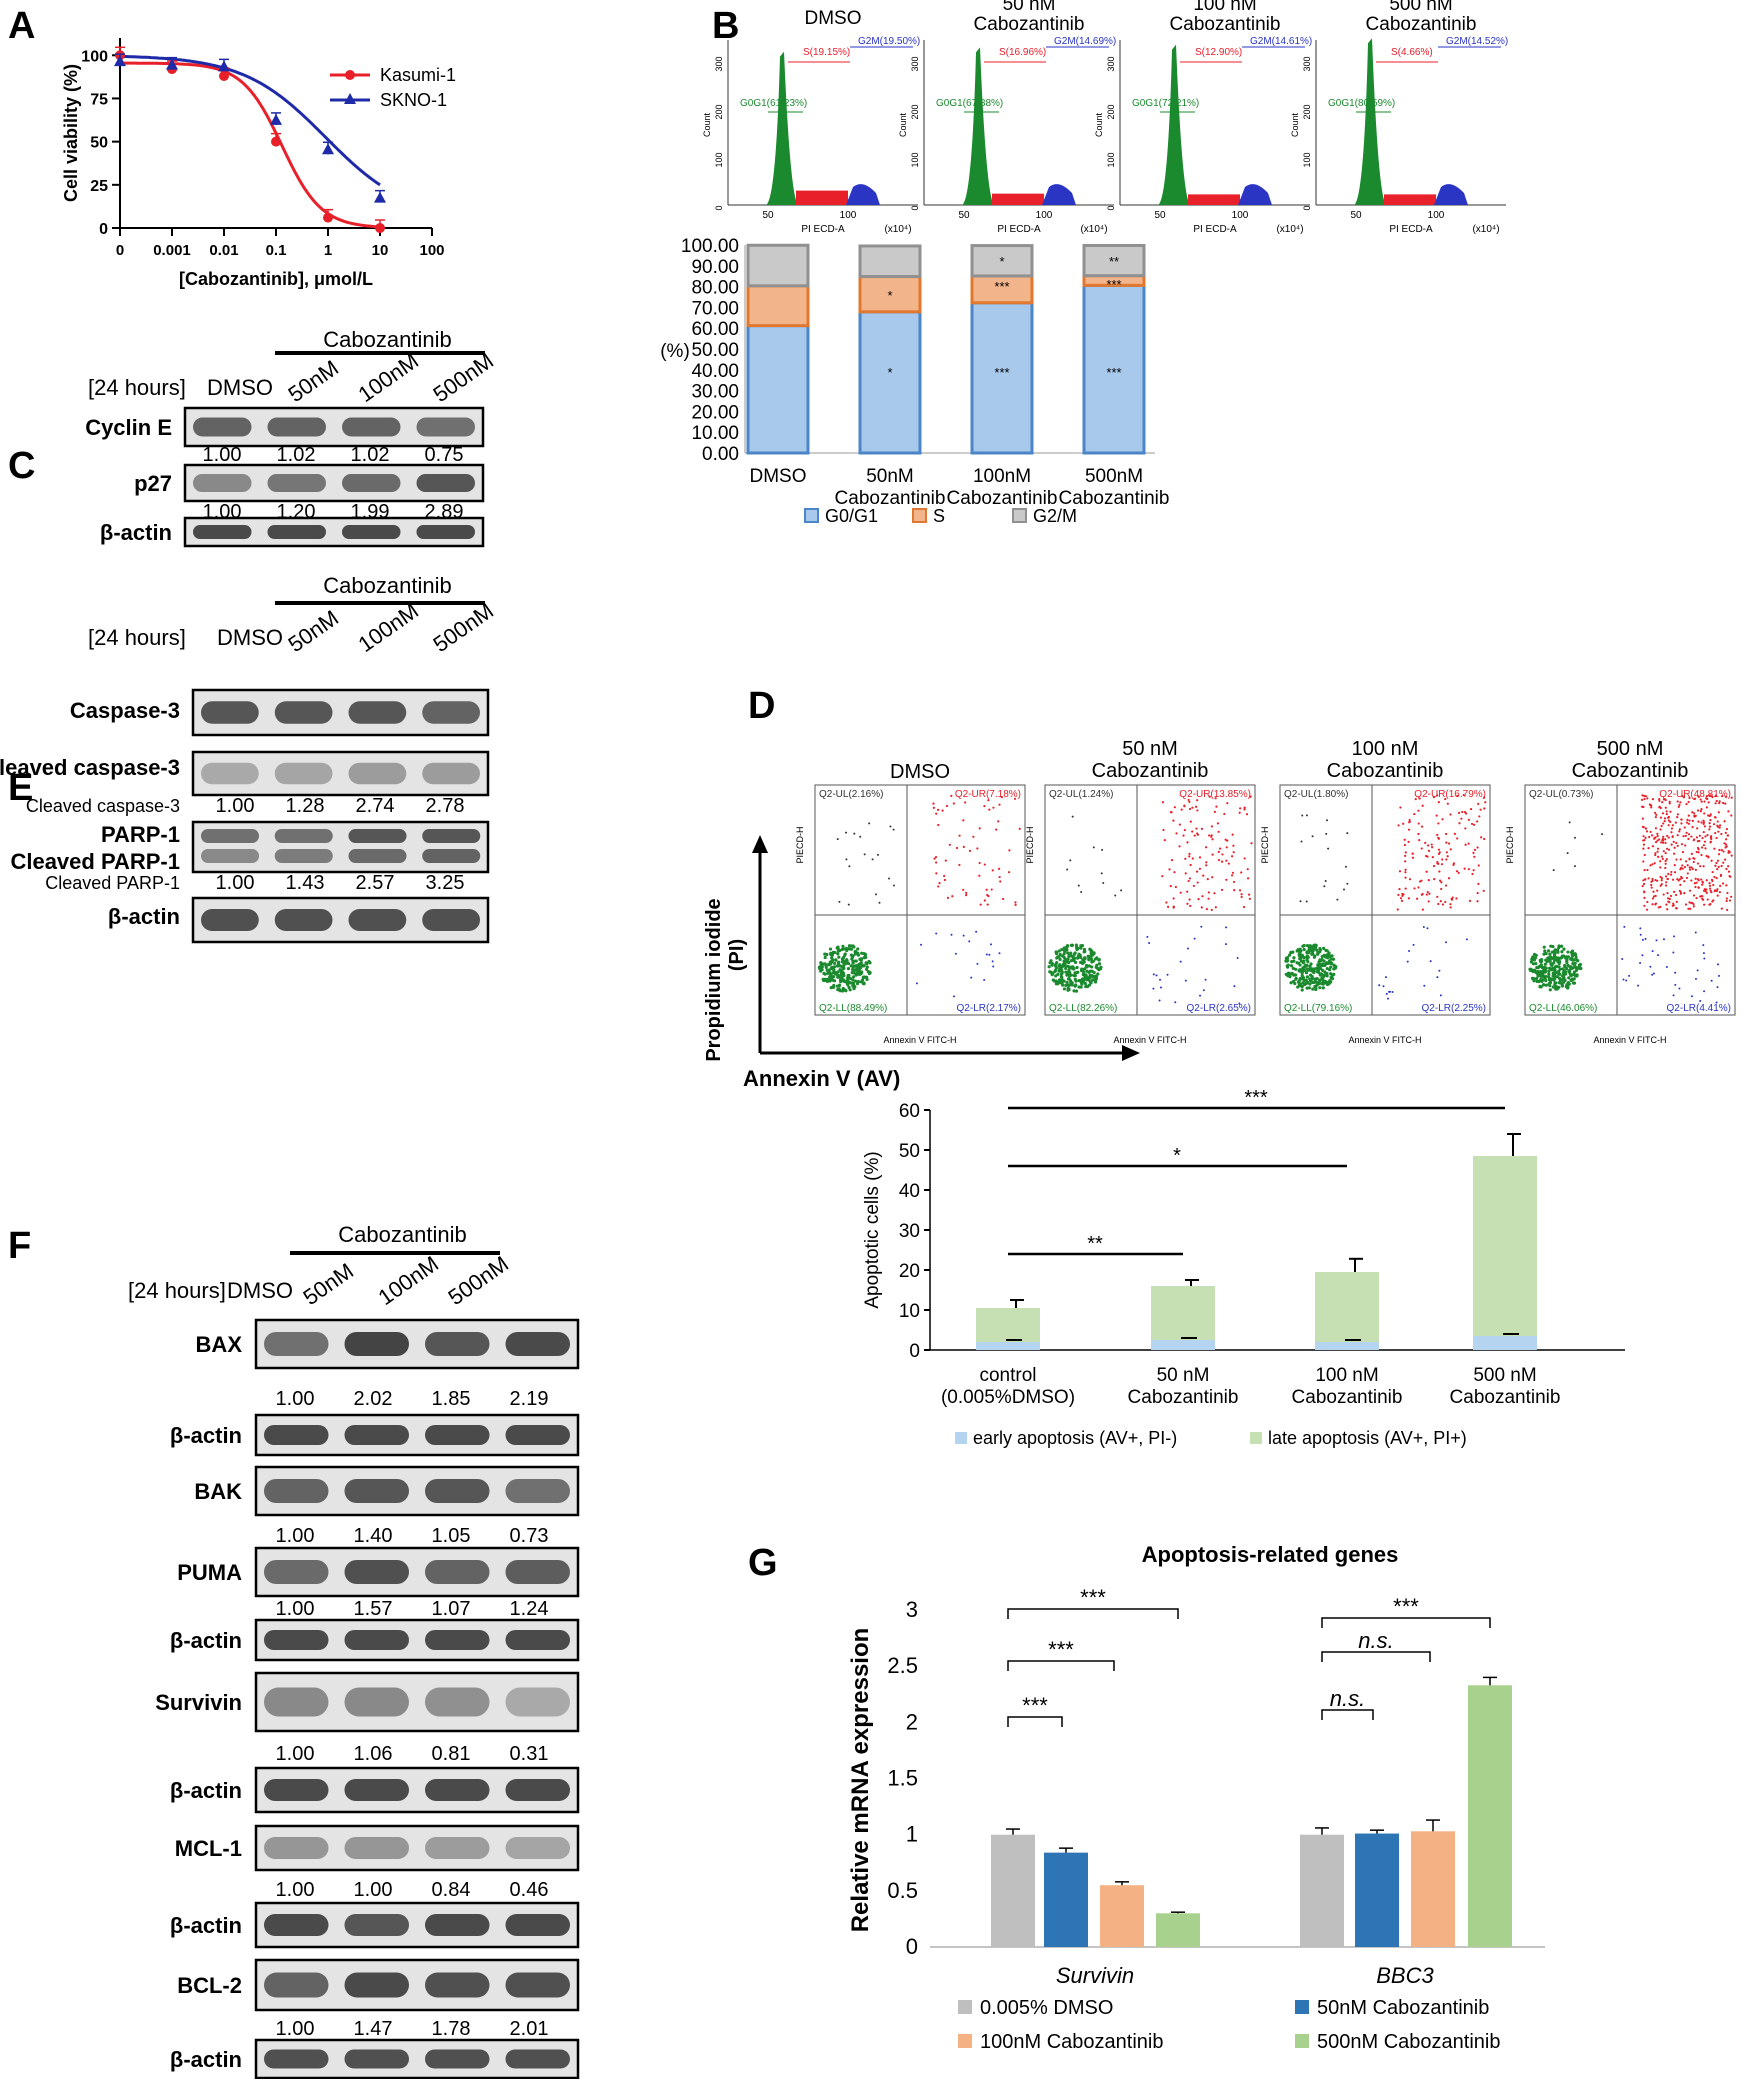  Describe the element at coordinates (296, 455) in the screenshot. I see `quant-value: 1.02` at that location.